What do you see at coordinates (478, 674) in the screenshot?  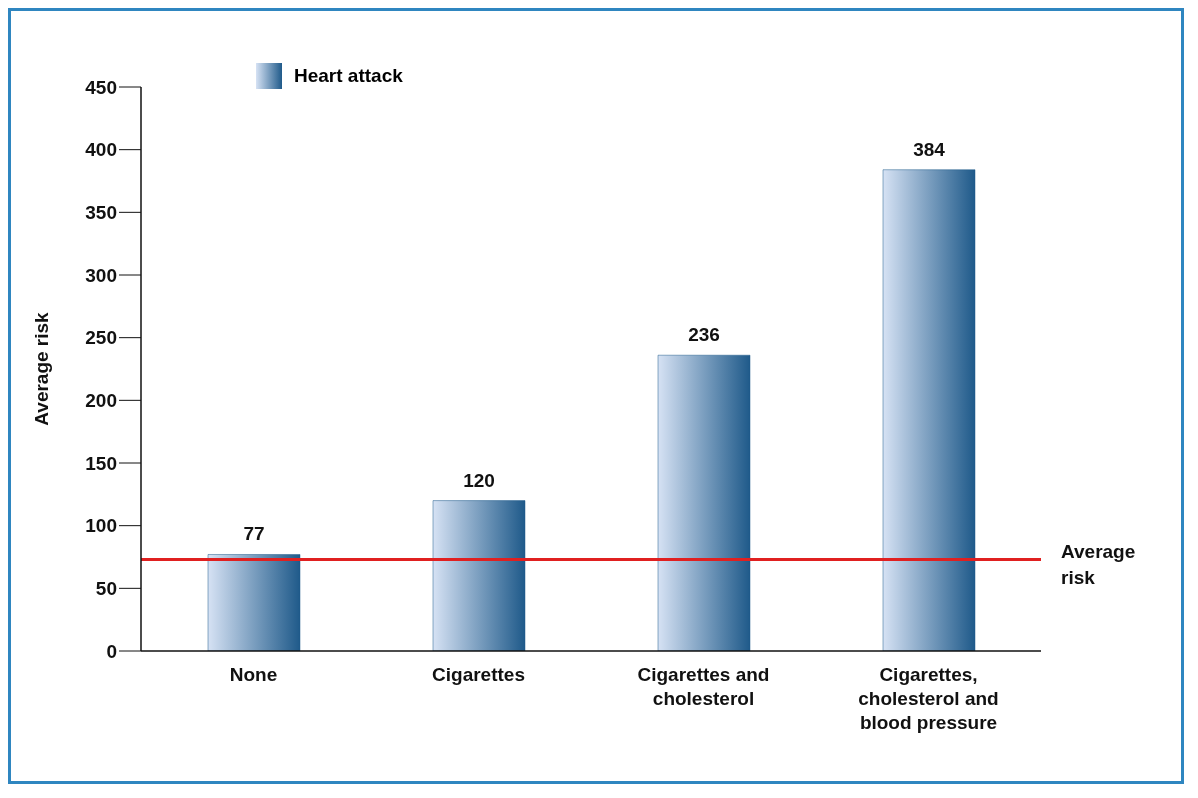 I see `x-tick-label: Cigarettes` at bounding box center [478, 674].